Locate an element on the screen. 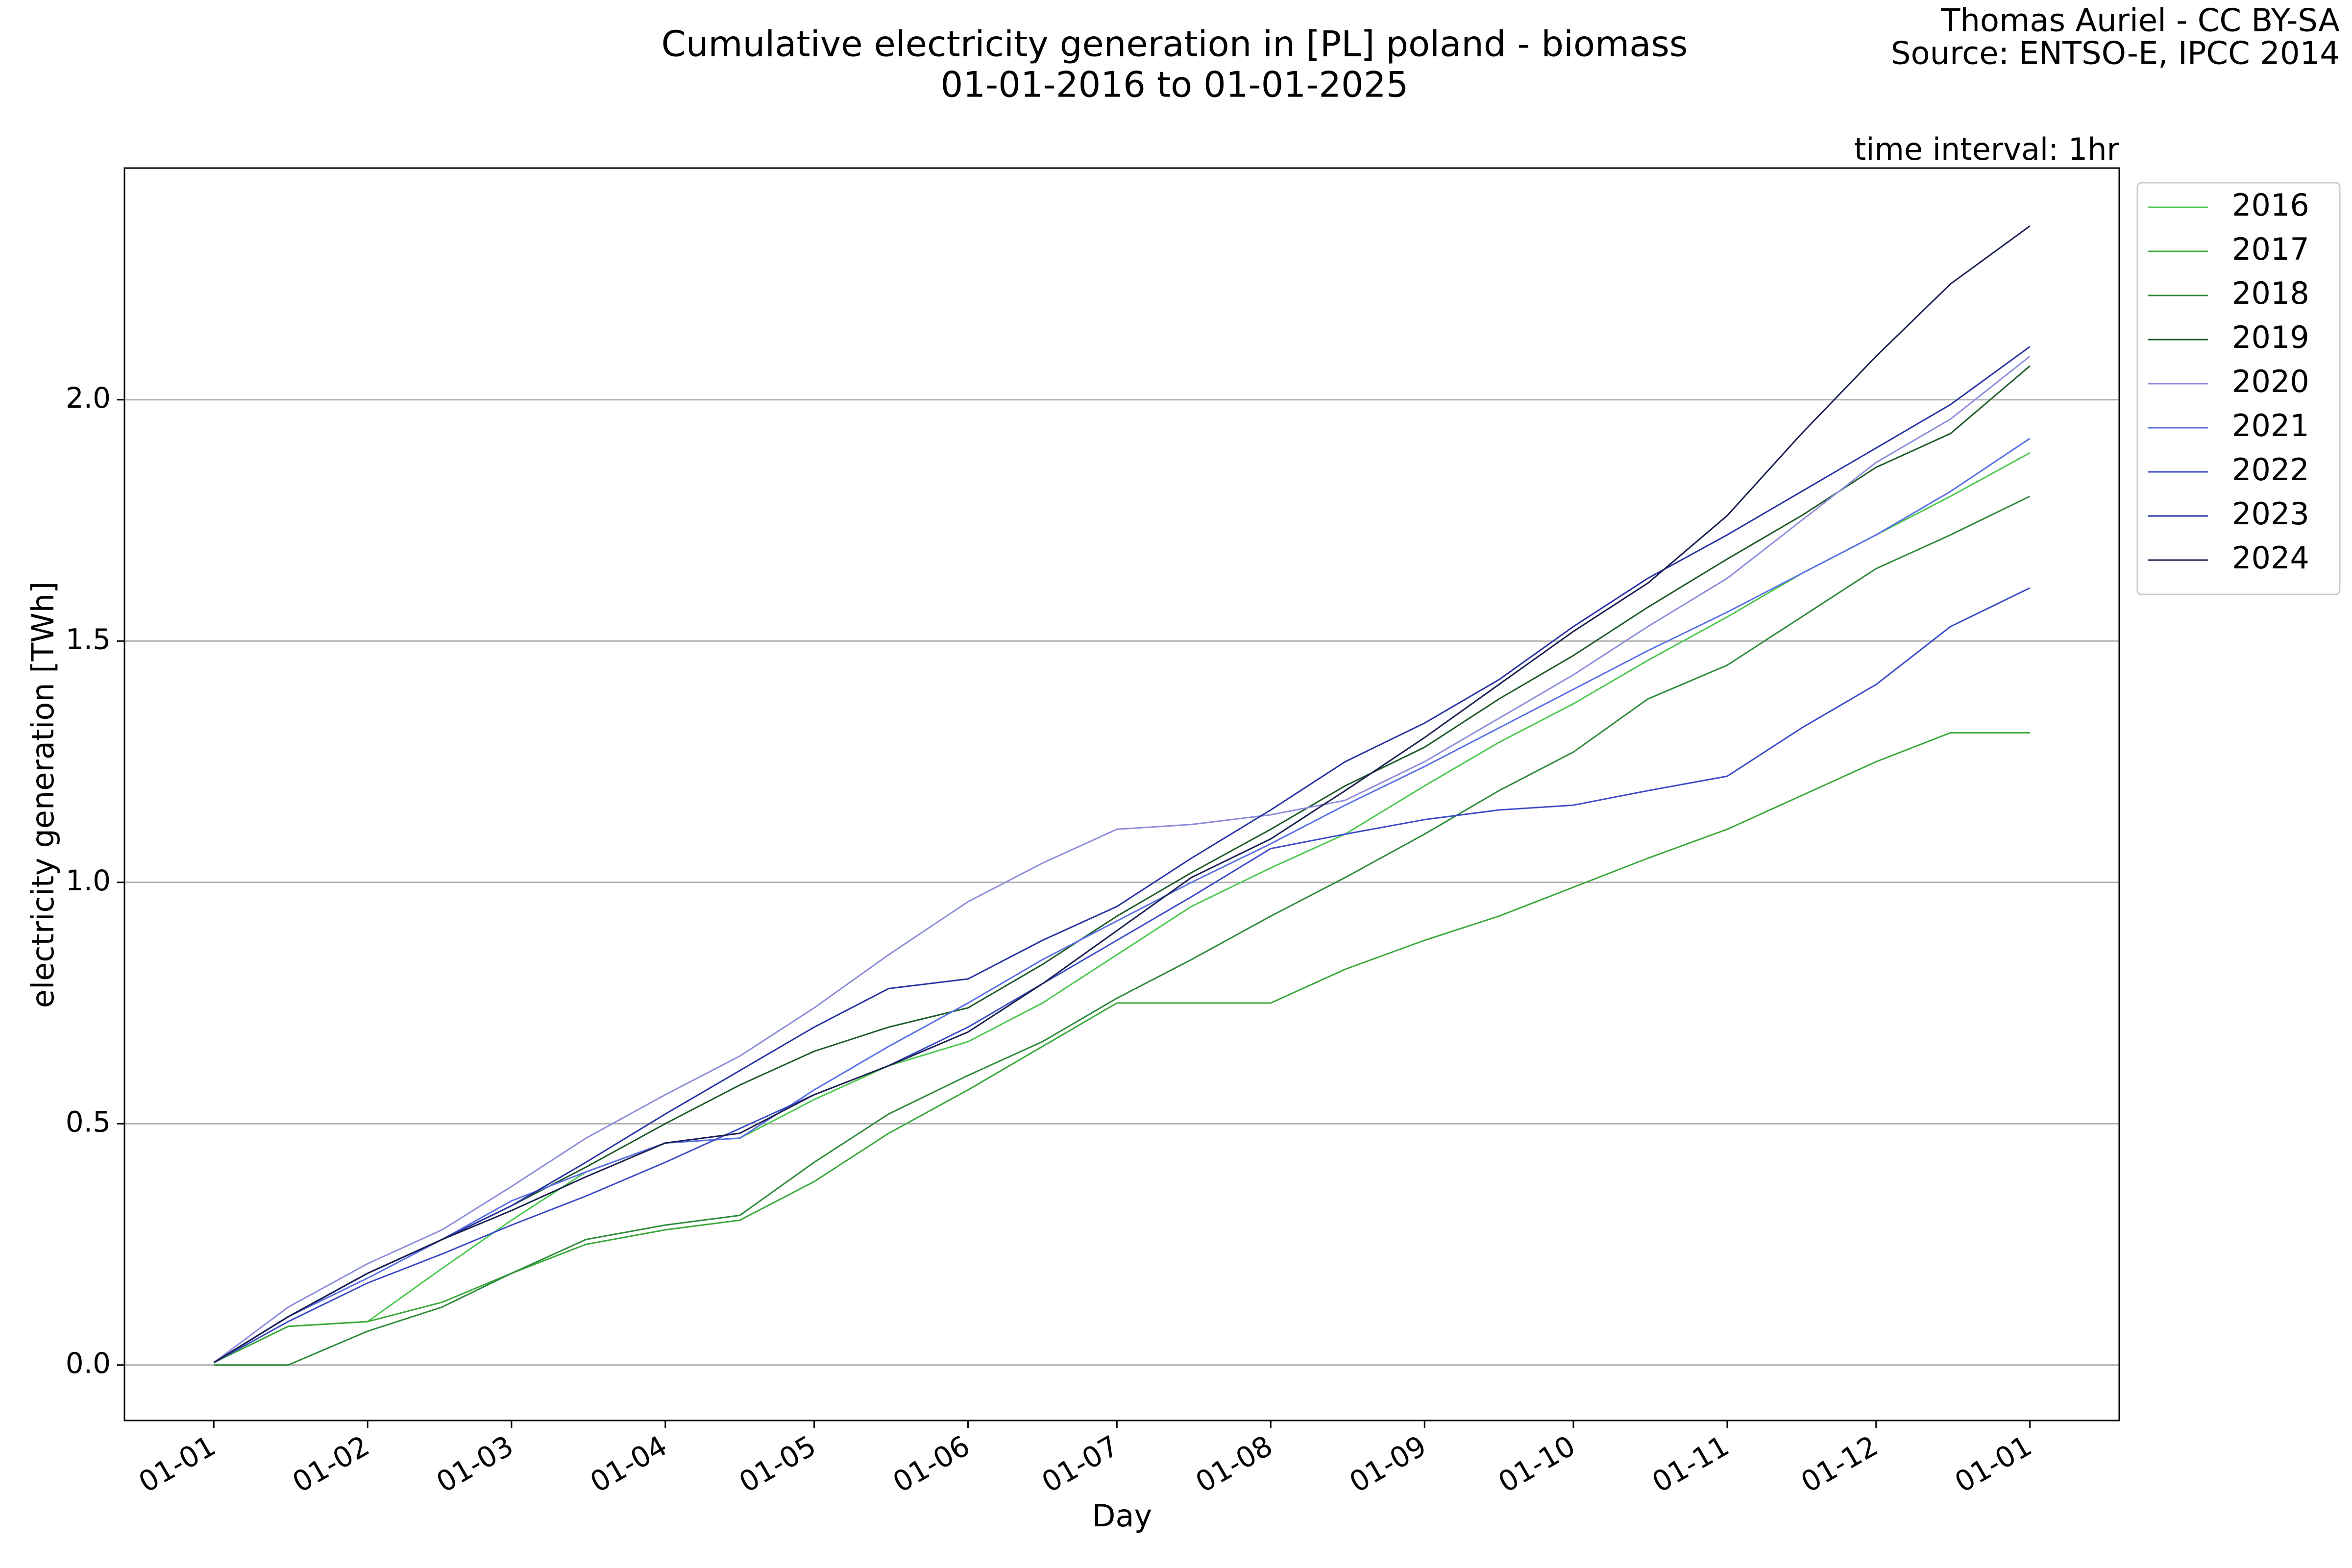 Image resolution: width=2352 pixels, height=1568 pixels. legend-label: 2019 is located at coordinates (2270, 337).